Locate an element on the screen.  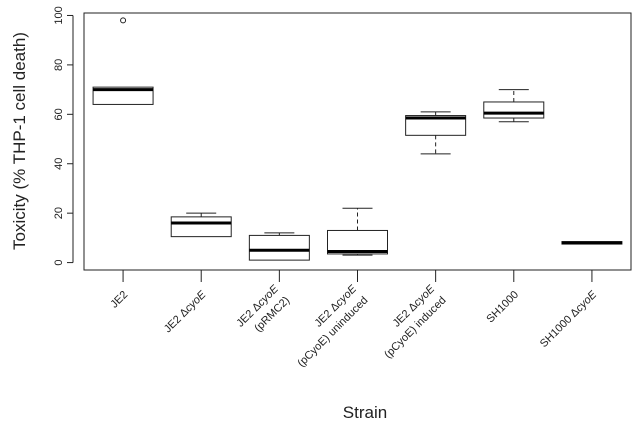
x-tick-label: JE2 is located at coordinates (119, 300).